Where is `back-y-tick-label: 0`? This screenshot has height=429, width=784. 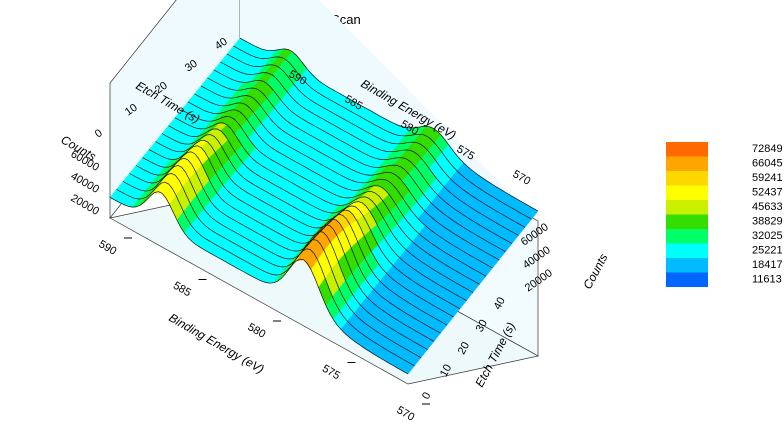
back-y-tick-label: 0 is located at coordinates (99, 133).